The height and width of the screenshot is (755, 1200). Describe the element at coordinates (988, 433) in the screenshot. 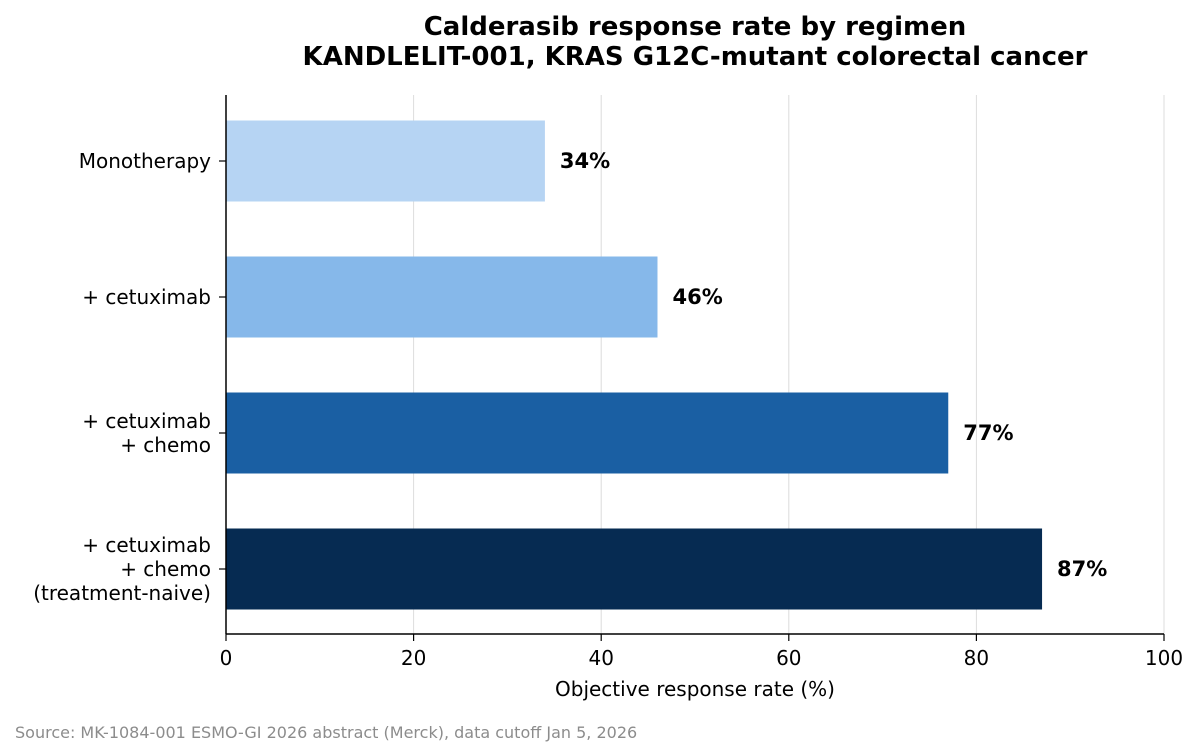

I see `value-label: 77%` at that location.